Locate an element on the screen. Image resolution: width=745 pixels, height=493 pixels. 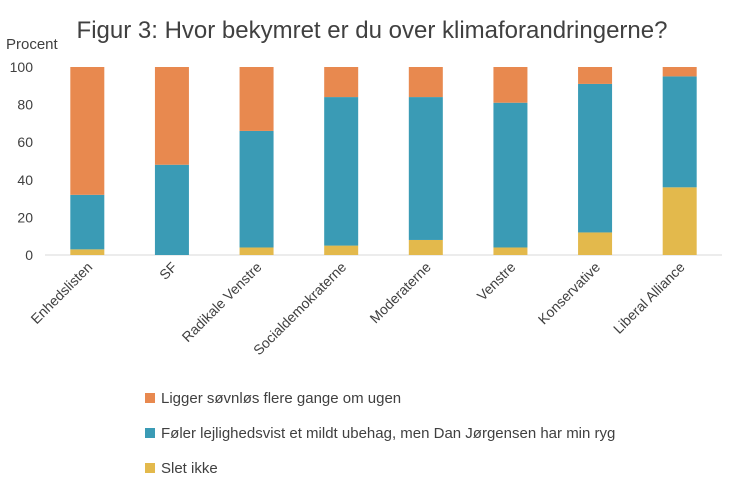
x-tick-label: Liberal Alliance is located at coordinates (649, 298).